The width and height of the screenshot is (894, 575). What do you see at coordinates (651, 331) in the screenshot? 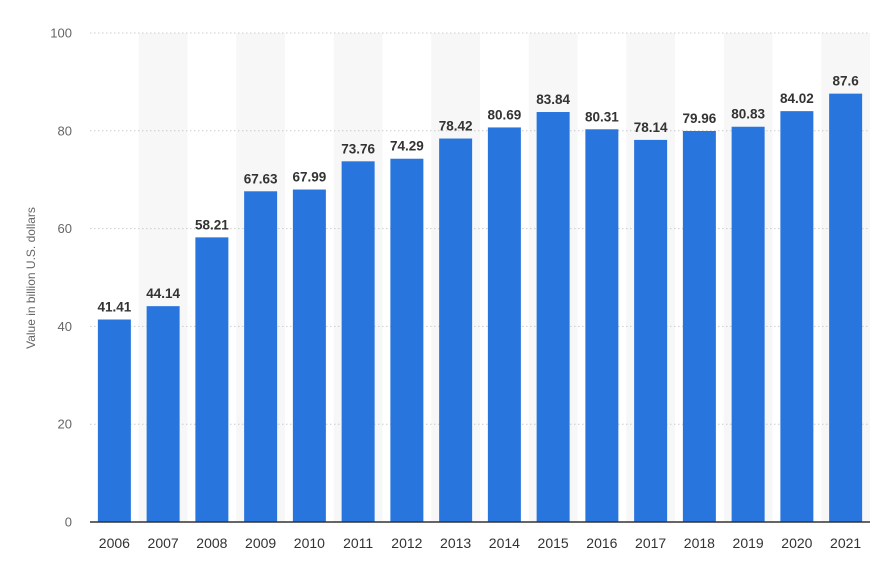
I see `bar-2017` at bounding box center [651, 331].